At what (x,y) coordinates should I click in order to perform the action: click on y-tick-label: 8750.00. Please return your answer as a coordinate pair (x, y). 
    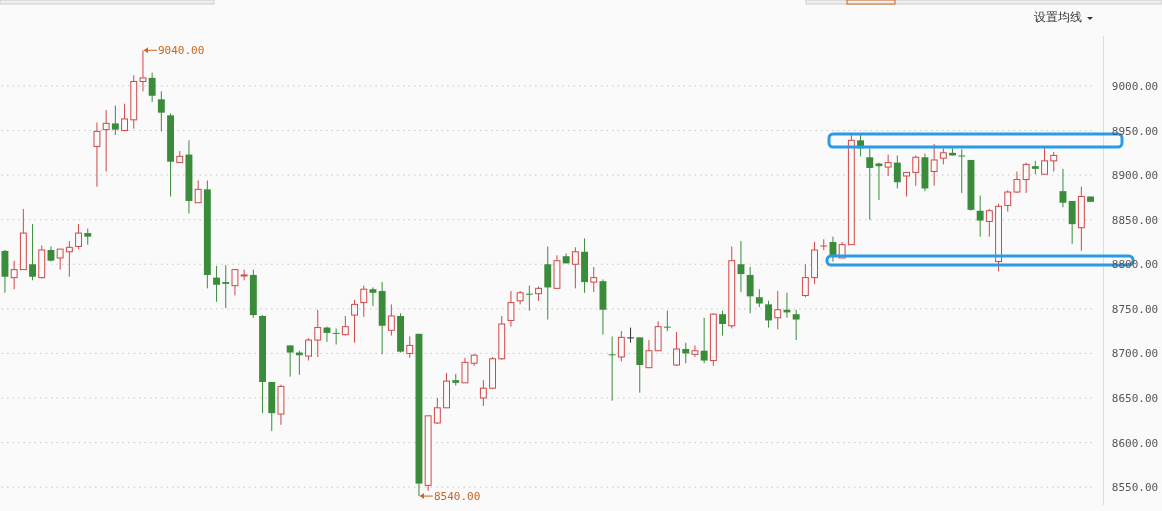
    Looking at the image, I should click on (1135, 309).